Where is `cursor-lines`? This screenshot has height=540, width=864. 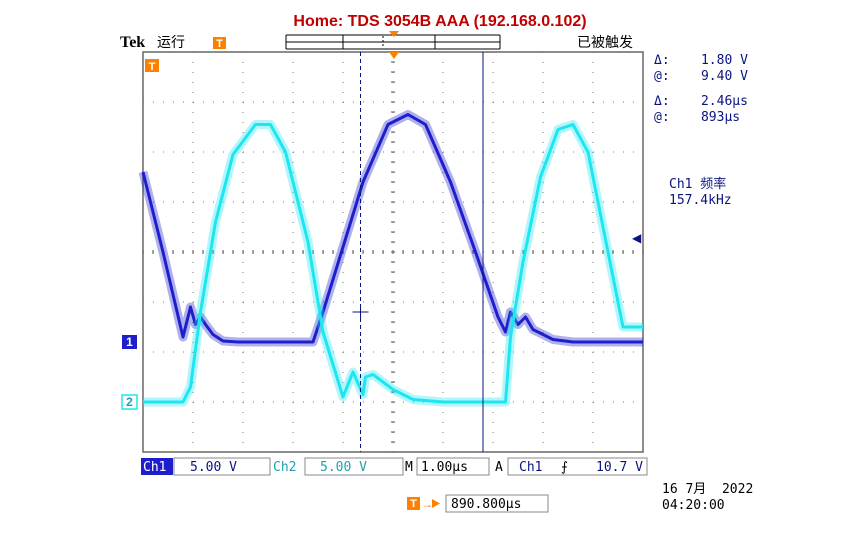
cursor-lines is located at coordinates (418, 252).